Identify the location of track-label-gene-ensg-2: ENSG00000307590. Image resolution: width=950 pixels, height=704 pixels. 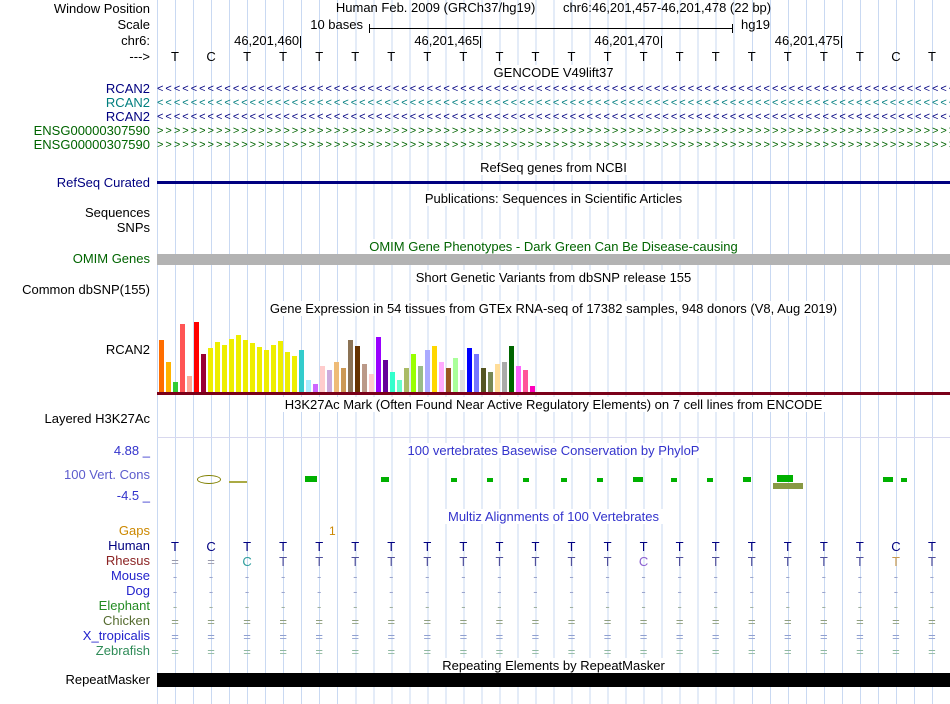
(91, 144).